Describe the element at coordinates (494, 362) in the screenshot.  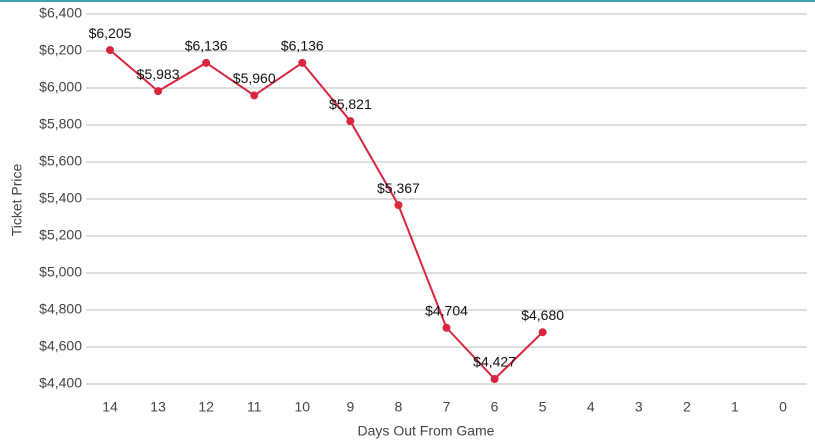
I see `data-label: $4,427` at that location.